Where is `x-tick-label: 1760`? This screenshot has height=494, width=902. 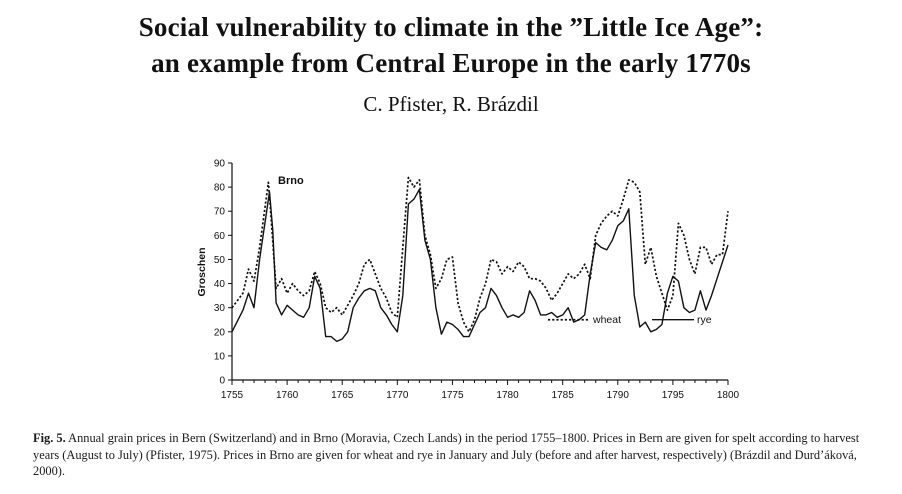 x-tick-label: 1760 is located at coordinates (287, 395).